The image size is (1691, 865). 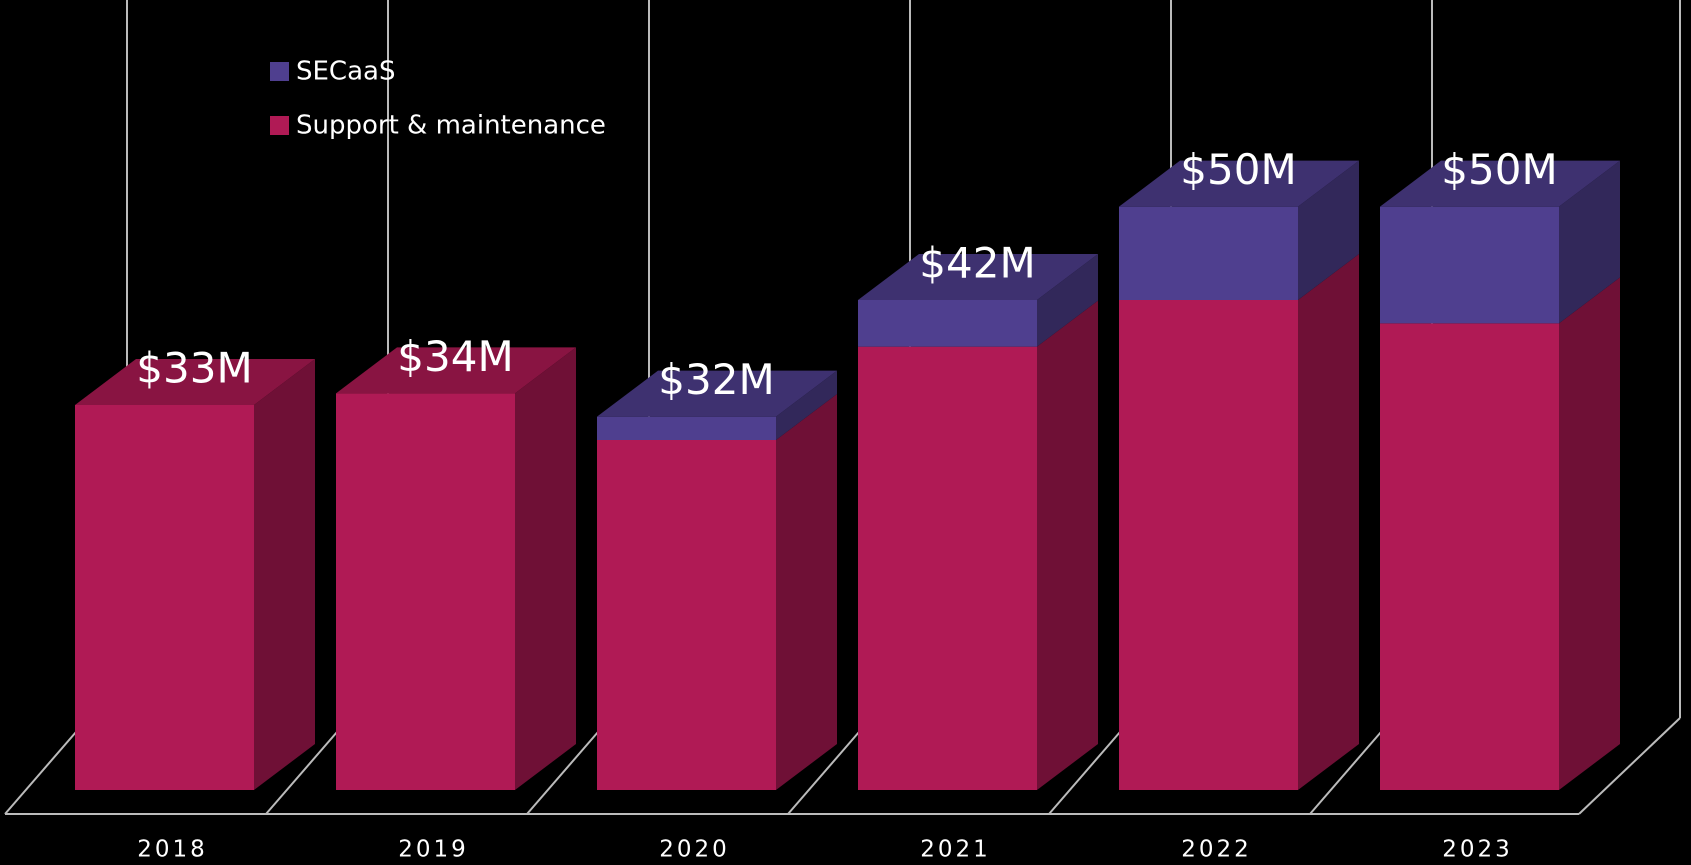 What do you see at coordinates (433, 850) in the screenshot?
I see `x-tick-label: 2019` at bounding box center [433, 850].